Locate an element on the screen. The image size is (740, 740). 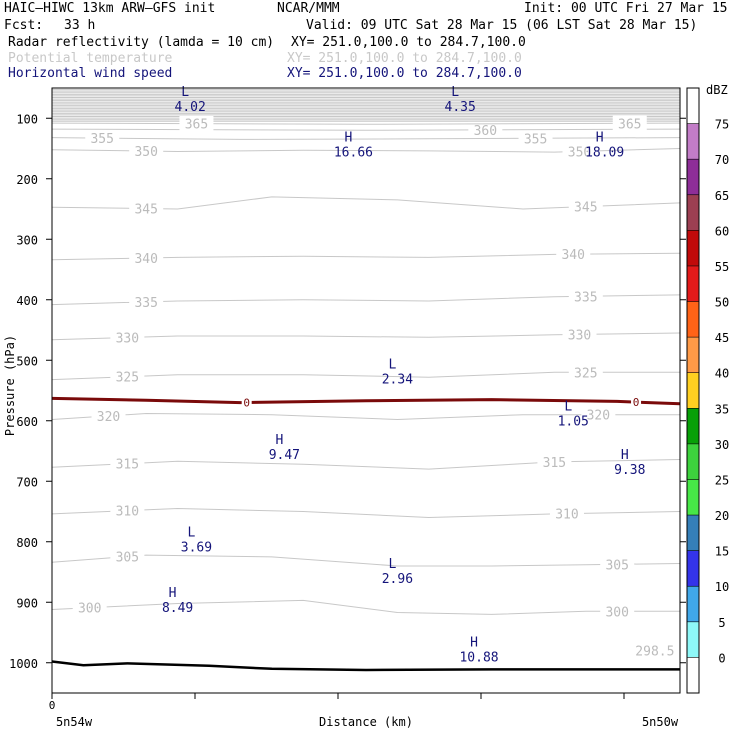
colorbar-frame is located at coordinates (693, 390).